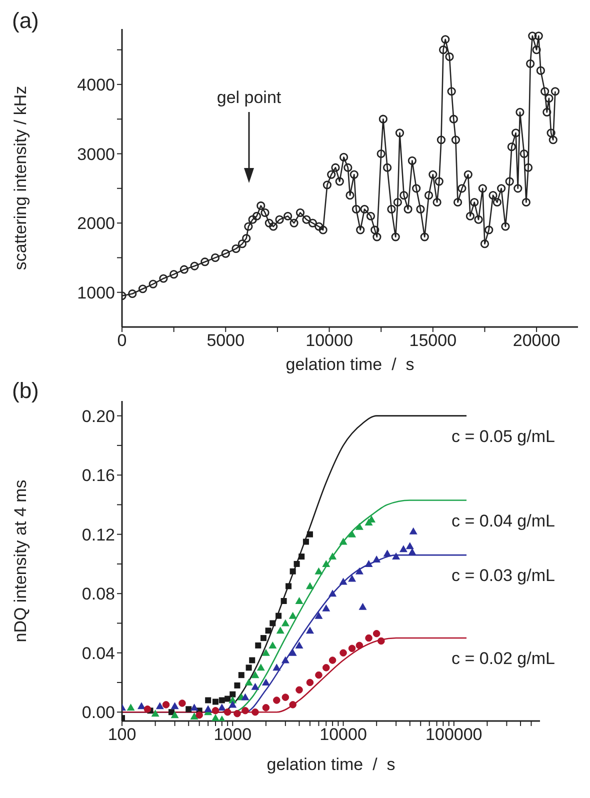  I want to click on y-tick-label: 0.00, so click(98, 712).